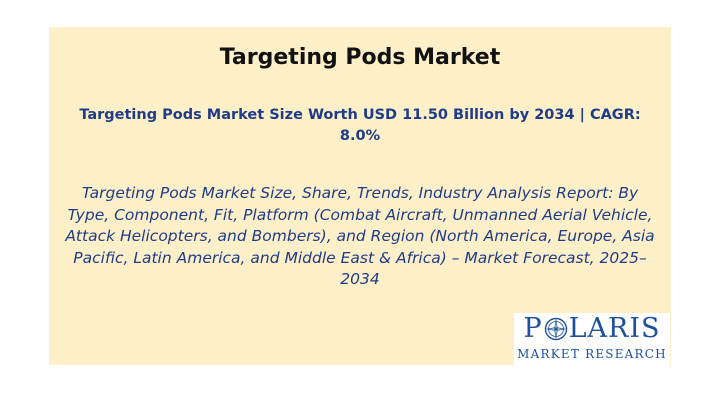 The image size is (720, 405). I want to click on polaris-logo: P LARIS MARKET RESEARCH, so click(592, 339).